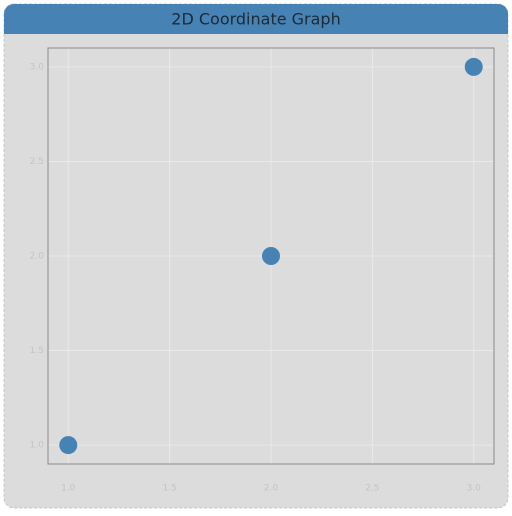 This screenshot has width=512, height=516. Describe the element at coordinates (169, 489) in the screenshot. I see `x-tick-label: 1.5` at that location.